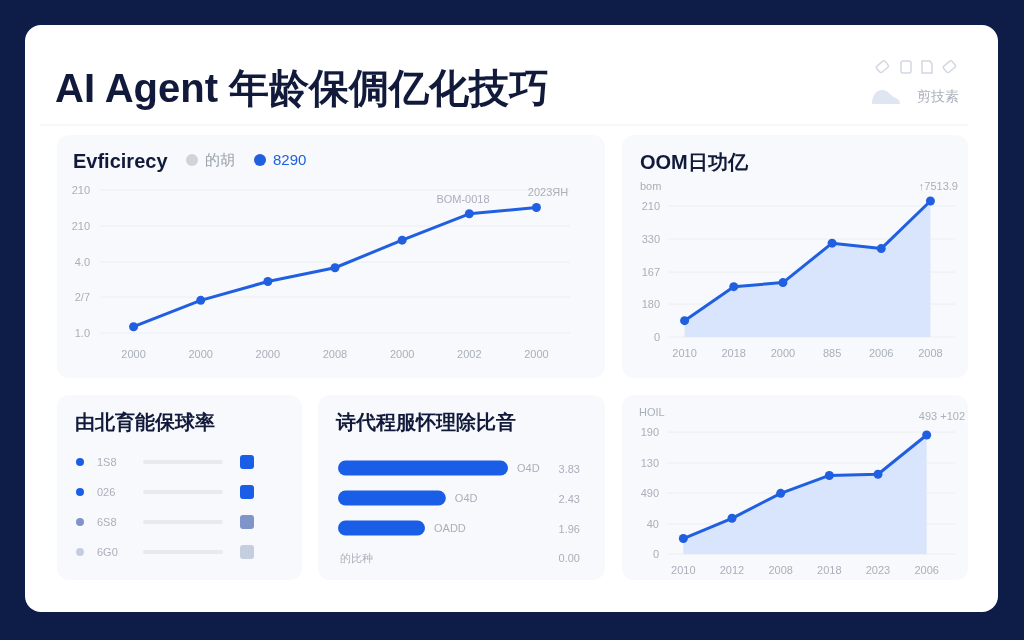 The image size is (1024, 640). What do you see at coordinates (107, 552) in the screenshot?
I see `category-label: 6G0` at bounding box center [107, 552].